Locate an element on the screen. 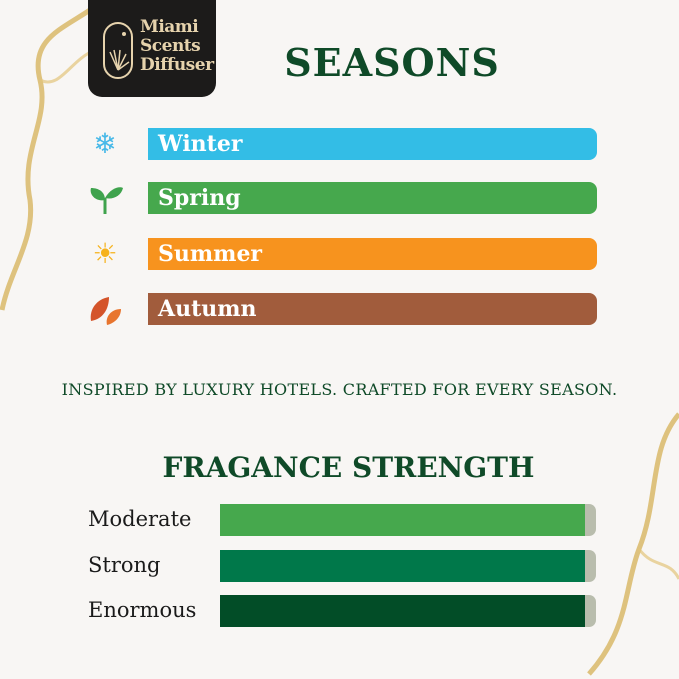 The height and width of the screenshot is (679, 679). strength-title: FRAGANCE STRENGTH is located at coordinates (348, 467).